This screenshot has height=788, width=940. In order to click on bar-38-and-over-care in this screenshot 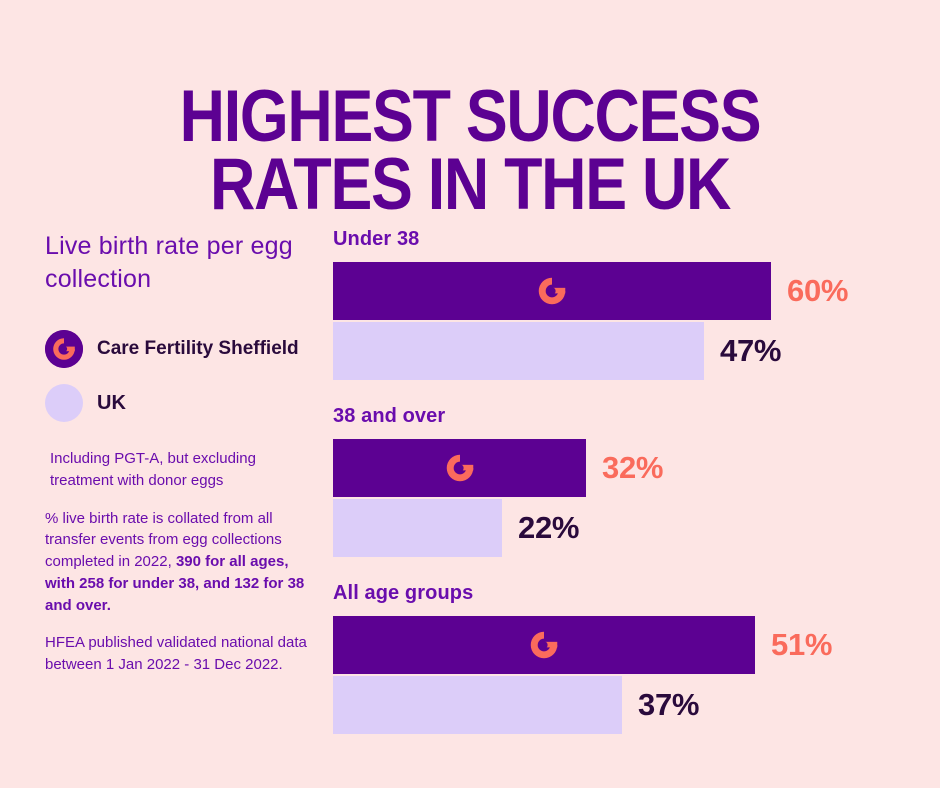, I will do `click(459, 468)`.